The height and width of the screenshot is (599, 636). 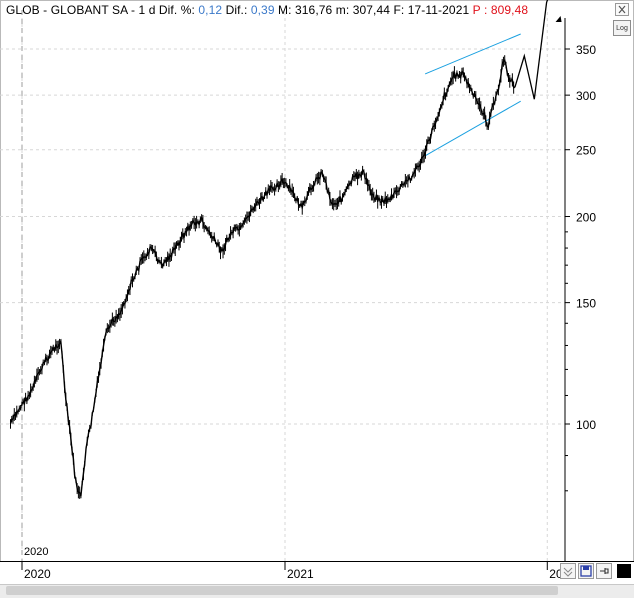 I want to click on projection-line, so click(x=531, y=50).